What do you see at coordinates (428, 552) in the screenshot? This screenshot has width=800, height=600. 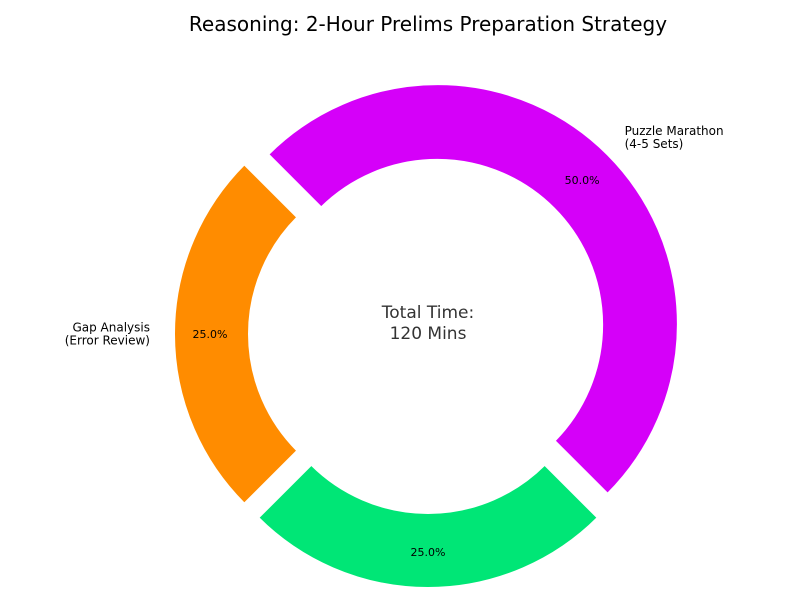 I see `slice-pct-label-2: 25.0%` at bounding box center [428, 552].